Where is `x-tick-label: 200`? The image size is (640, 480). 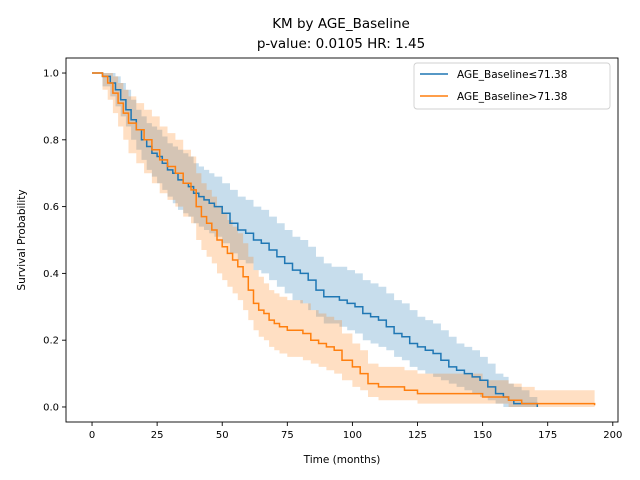 x-tick-label: 200 is located at coordinates (612, 435).